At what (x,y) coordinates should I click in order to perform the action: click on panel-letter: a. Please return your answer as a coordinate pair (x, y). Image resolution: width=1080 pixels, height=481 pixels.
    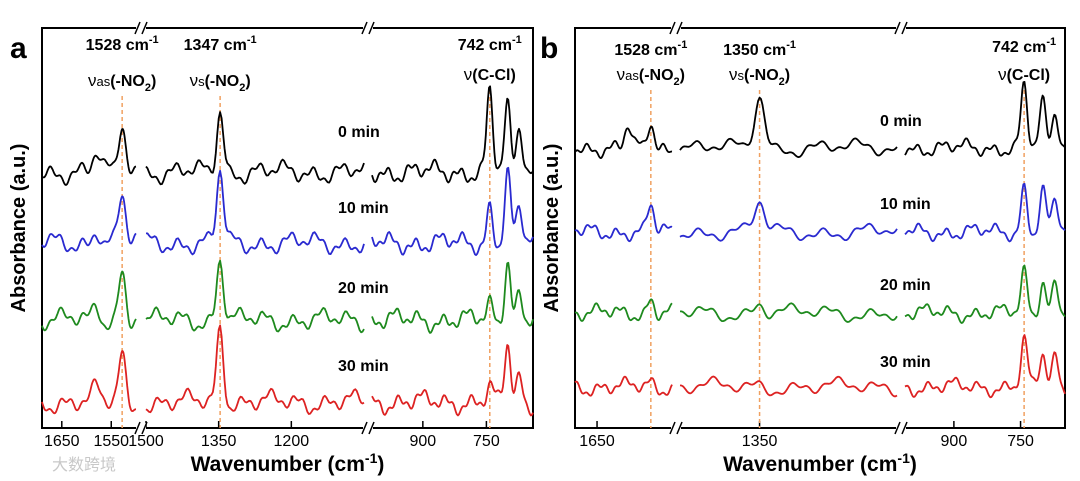
    Looking at the image, I should click on (18, 48).